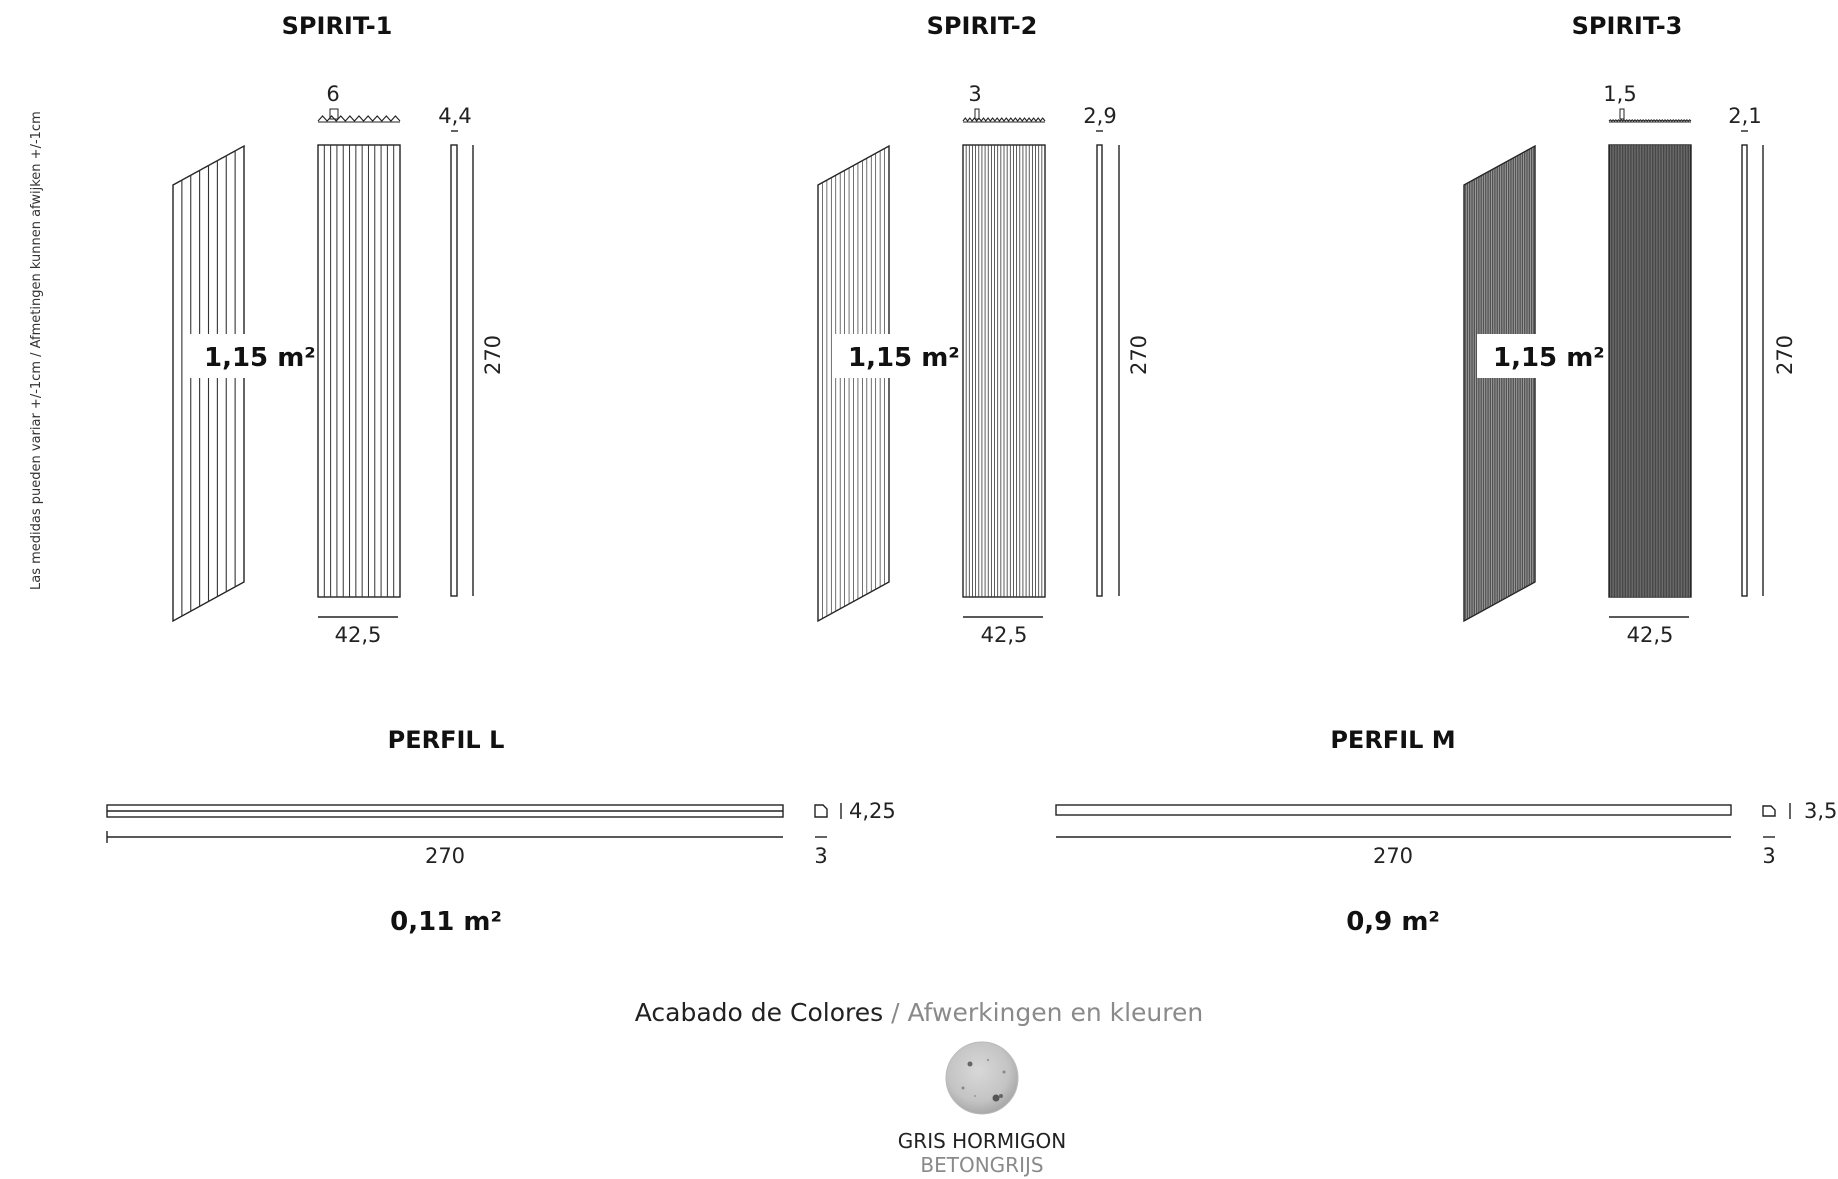 The width and height of the screenshot is (1838, 1179). I want to click on spirit-2-profile-width: 3, so click(974, 94).